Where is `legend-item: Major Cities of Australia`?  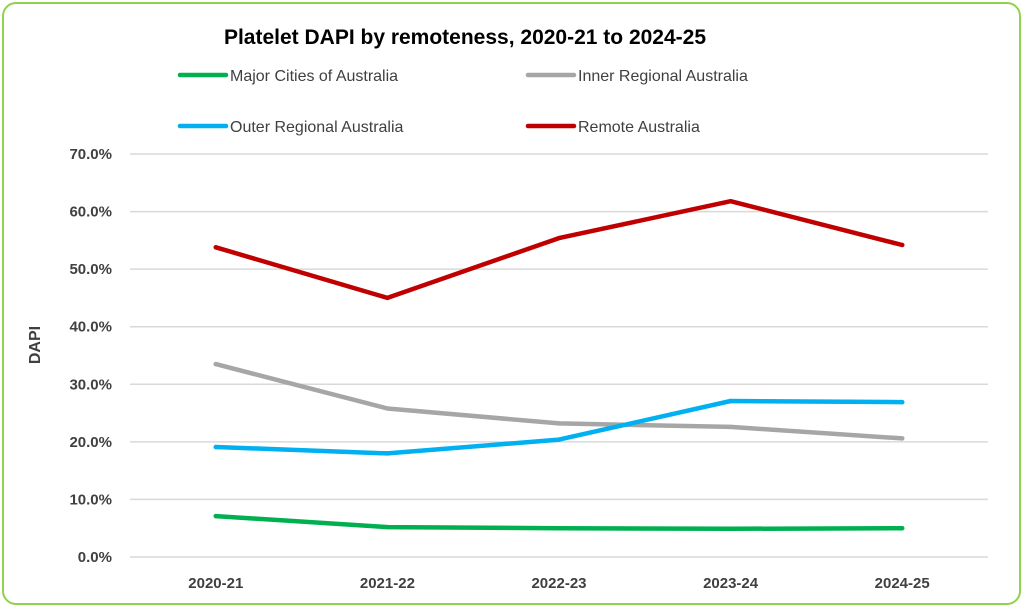 legend-item: Major Cities of Australia is located at coordinates (287, 76).